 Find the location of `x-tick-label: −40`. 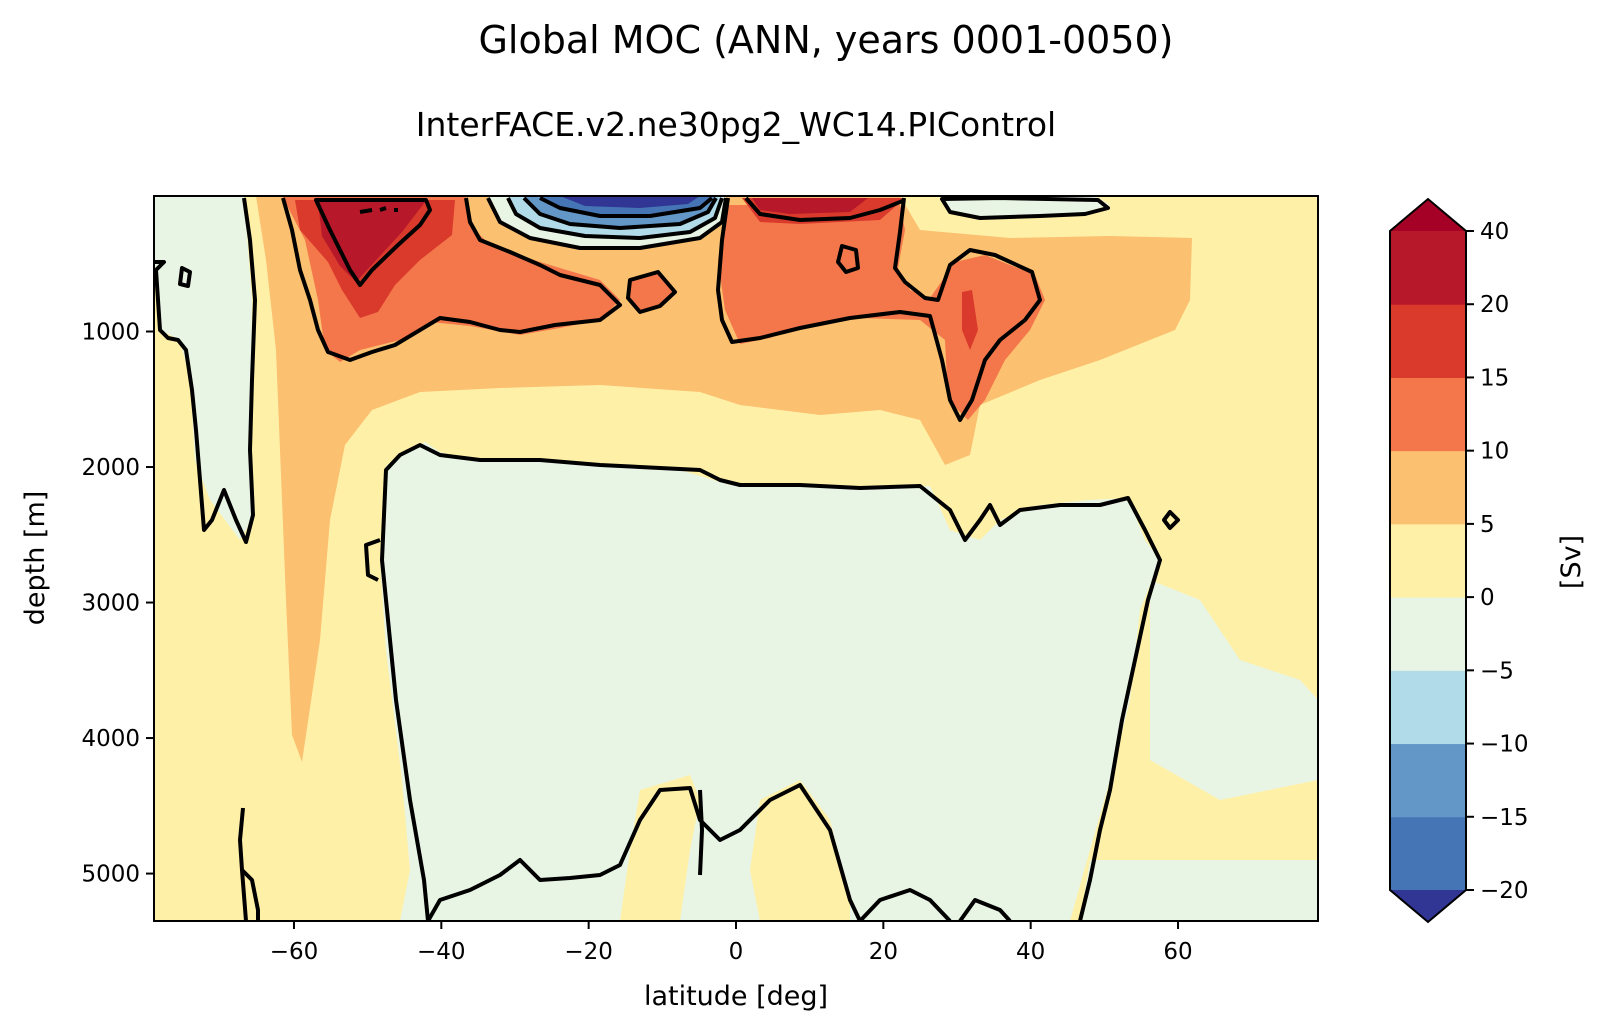

x-tick-label: −40 is located at coordinates (441, 952).